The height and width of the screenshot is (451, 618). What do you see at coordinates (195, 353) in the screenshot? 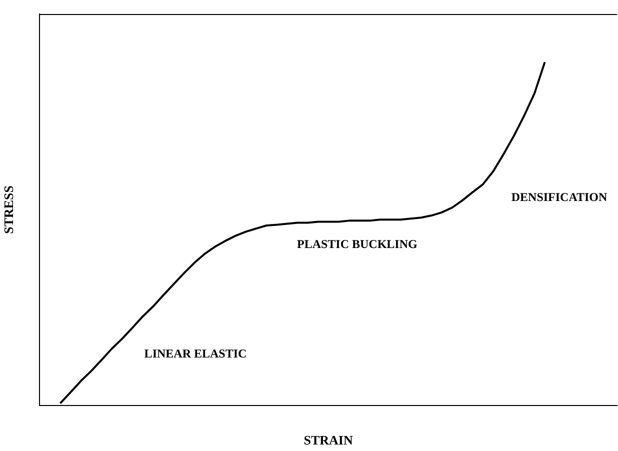
I see `annotation: LINEAR ELASTIC` at bounding box center [195, 353].